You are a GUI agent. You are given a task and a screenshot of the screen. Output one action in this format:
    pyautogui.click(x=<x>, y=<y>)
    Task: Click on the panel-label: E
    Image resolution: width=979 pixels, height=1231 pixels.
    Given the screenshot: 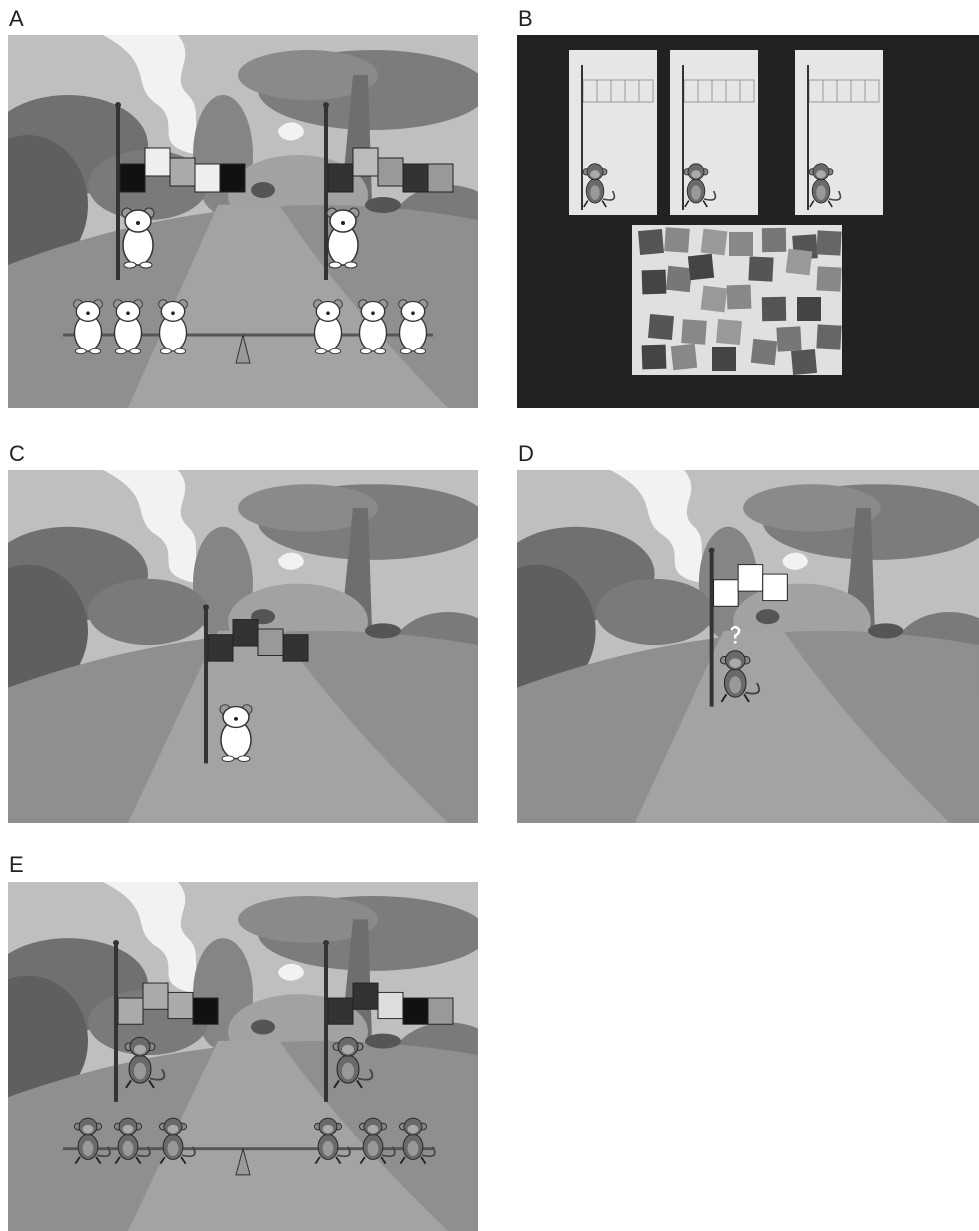 What is the action you would take?
    pyautogui.click(x=16, y=864)
    